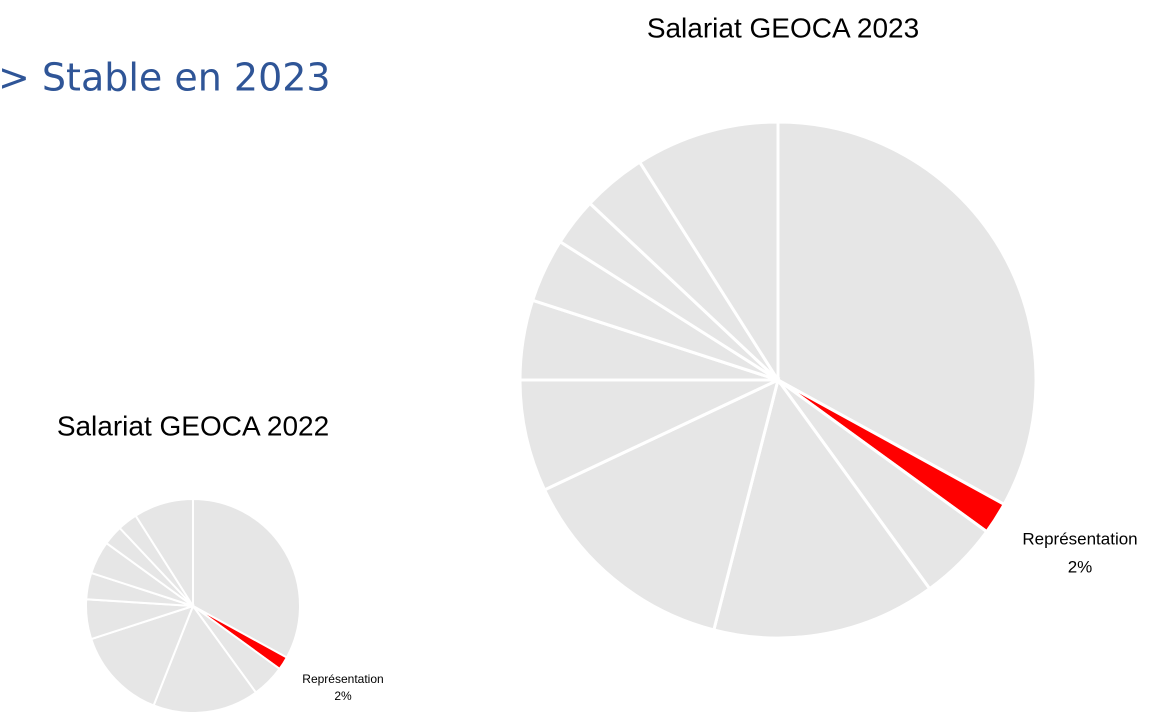 This screenshot has width=1167, height=712. I want to click on chart-title: Salariat GEOCA 2022, so click(193, 425).